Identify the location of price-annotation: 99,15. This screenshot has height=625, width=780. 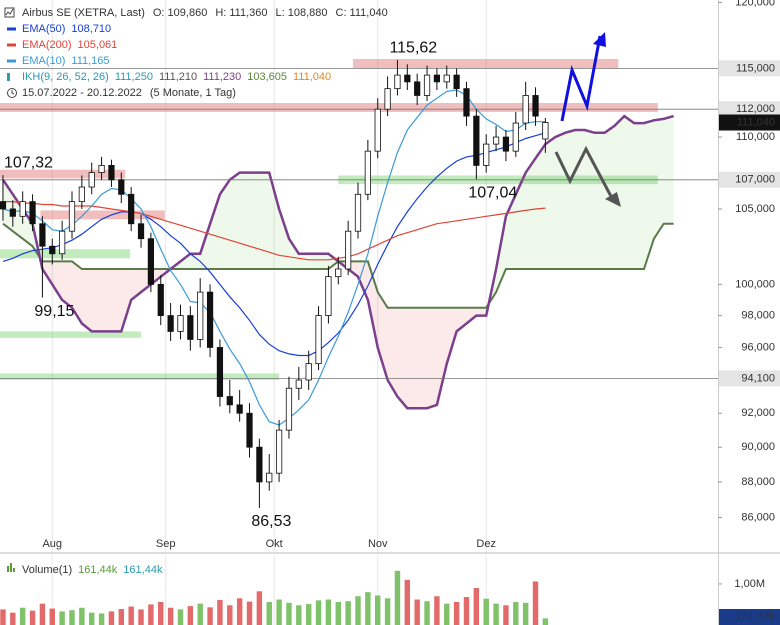
(54, 311).